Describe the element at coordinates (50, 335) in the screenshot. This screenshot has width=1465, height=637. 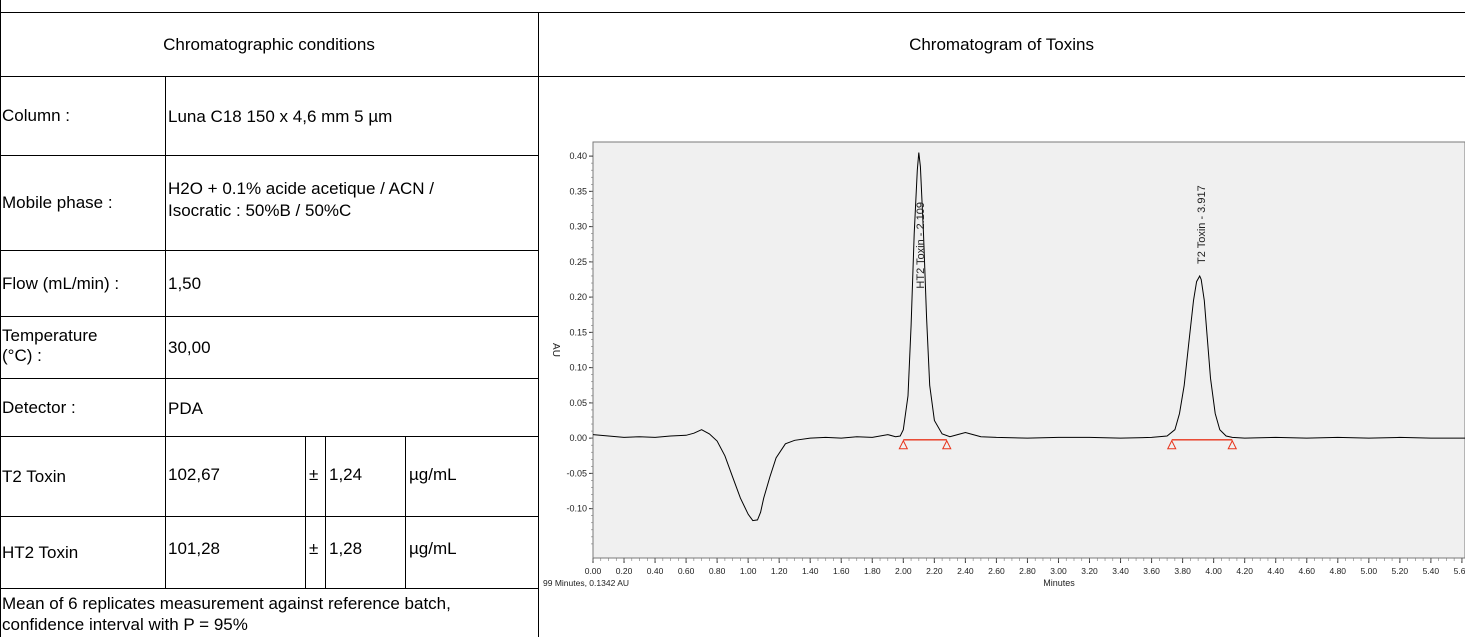
I see `temperature-label-line1: Temperature` at that location.